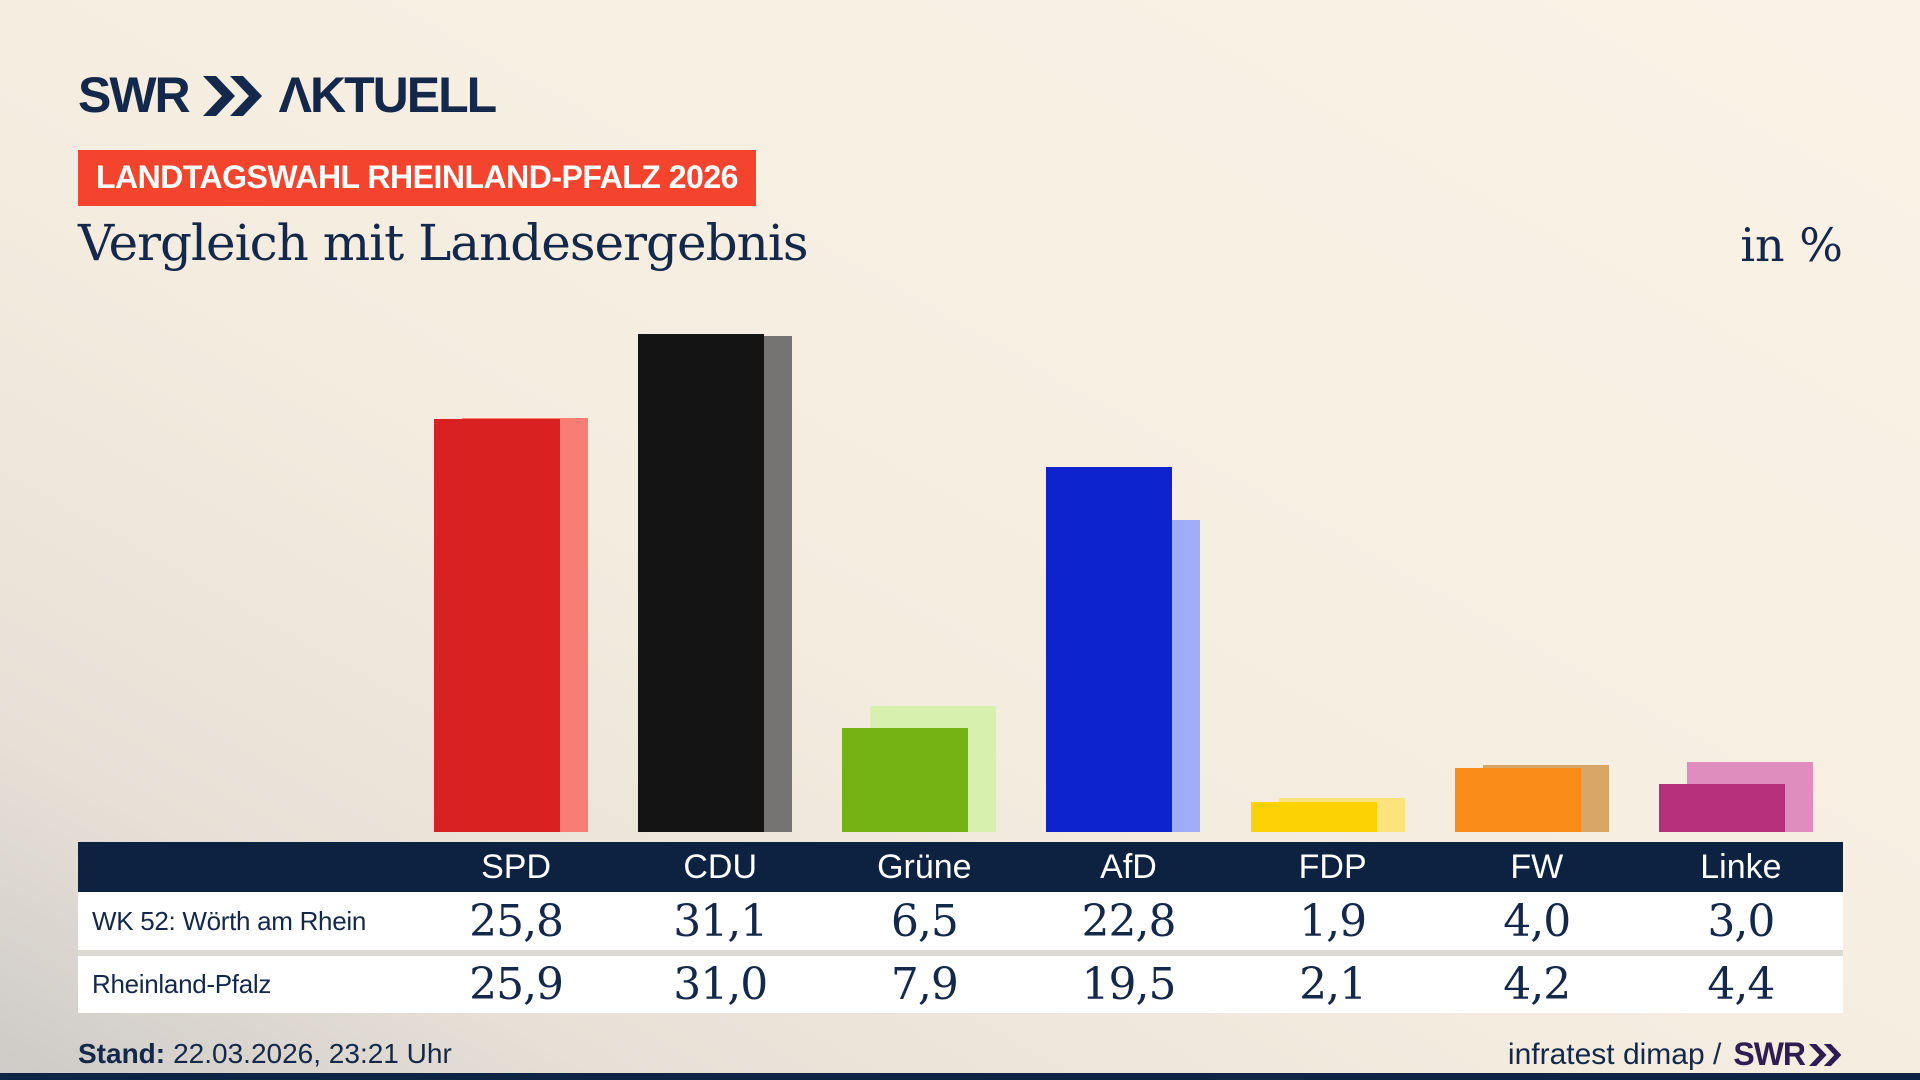  Describe the element at coordinates (720, 984) in the screenshot. I see `value-cell-CDU-row2: 31,0` at that location.